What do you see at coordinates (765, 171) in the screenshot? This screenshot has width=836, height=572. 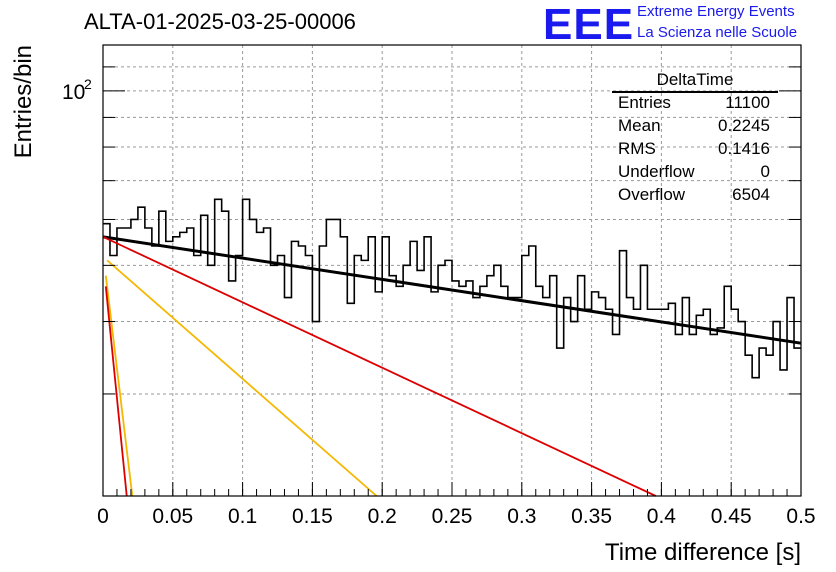 I see `stats-value: 0` at bounding box center [765, 171].